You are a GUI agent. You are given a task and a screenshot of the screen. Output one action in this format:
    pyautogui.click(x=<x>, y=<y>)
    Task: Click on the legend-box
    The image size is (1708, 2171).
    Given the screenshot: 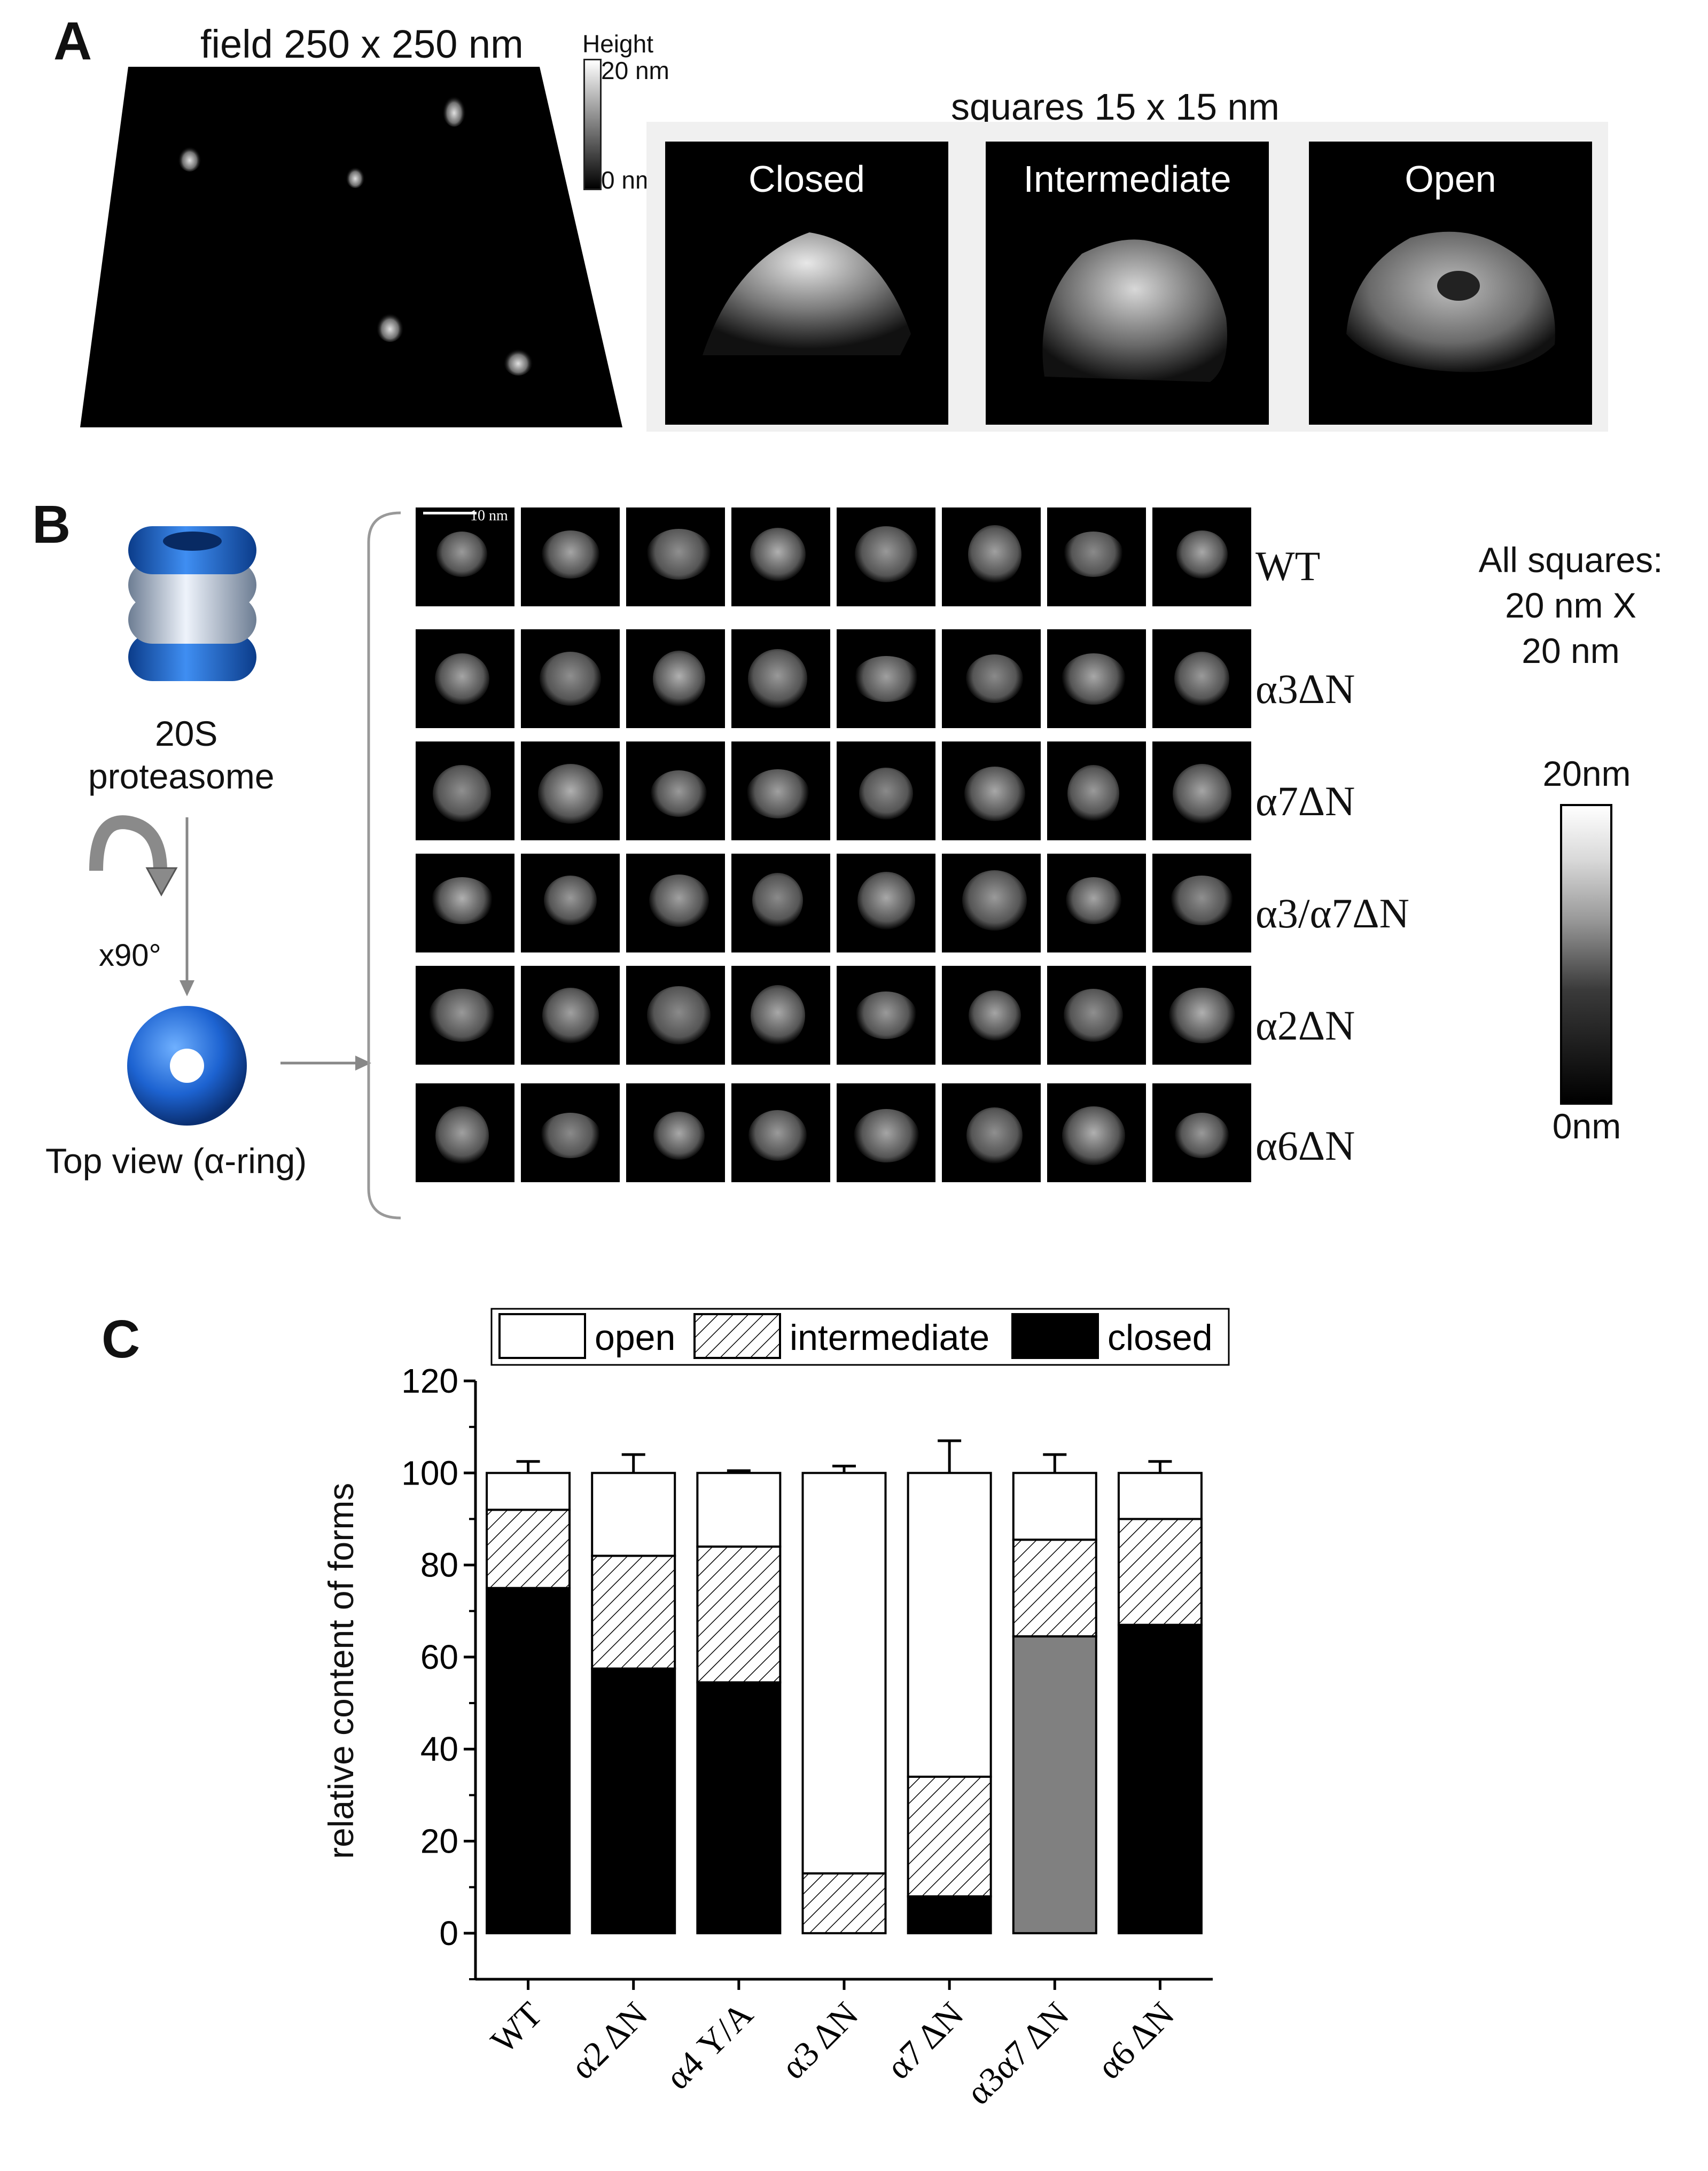 What is the action you would take?
    pyautogui.click(x=860, y=1337)
    